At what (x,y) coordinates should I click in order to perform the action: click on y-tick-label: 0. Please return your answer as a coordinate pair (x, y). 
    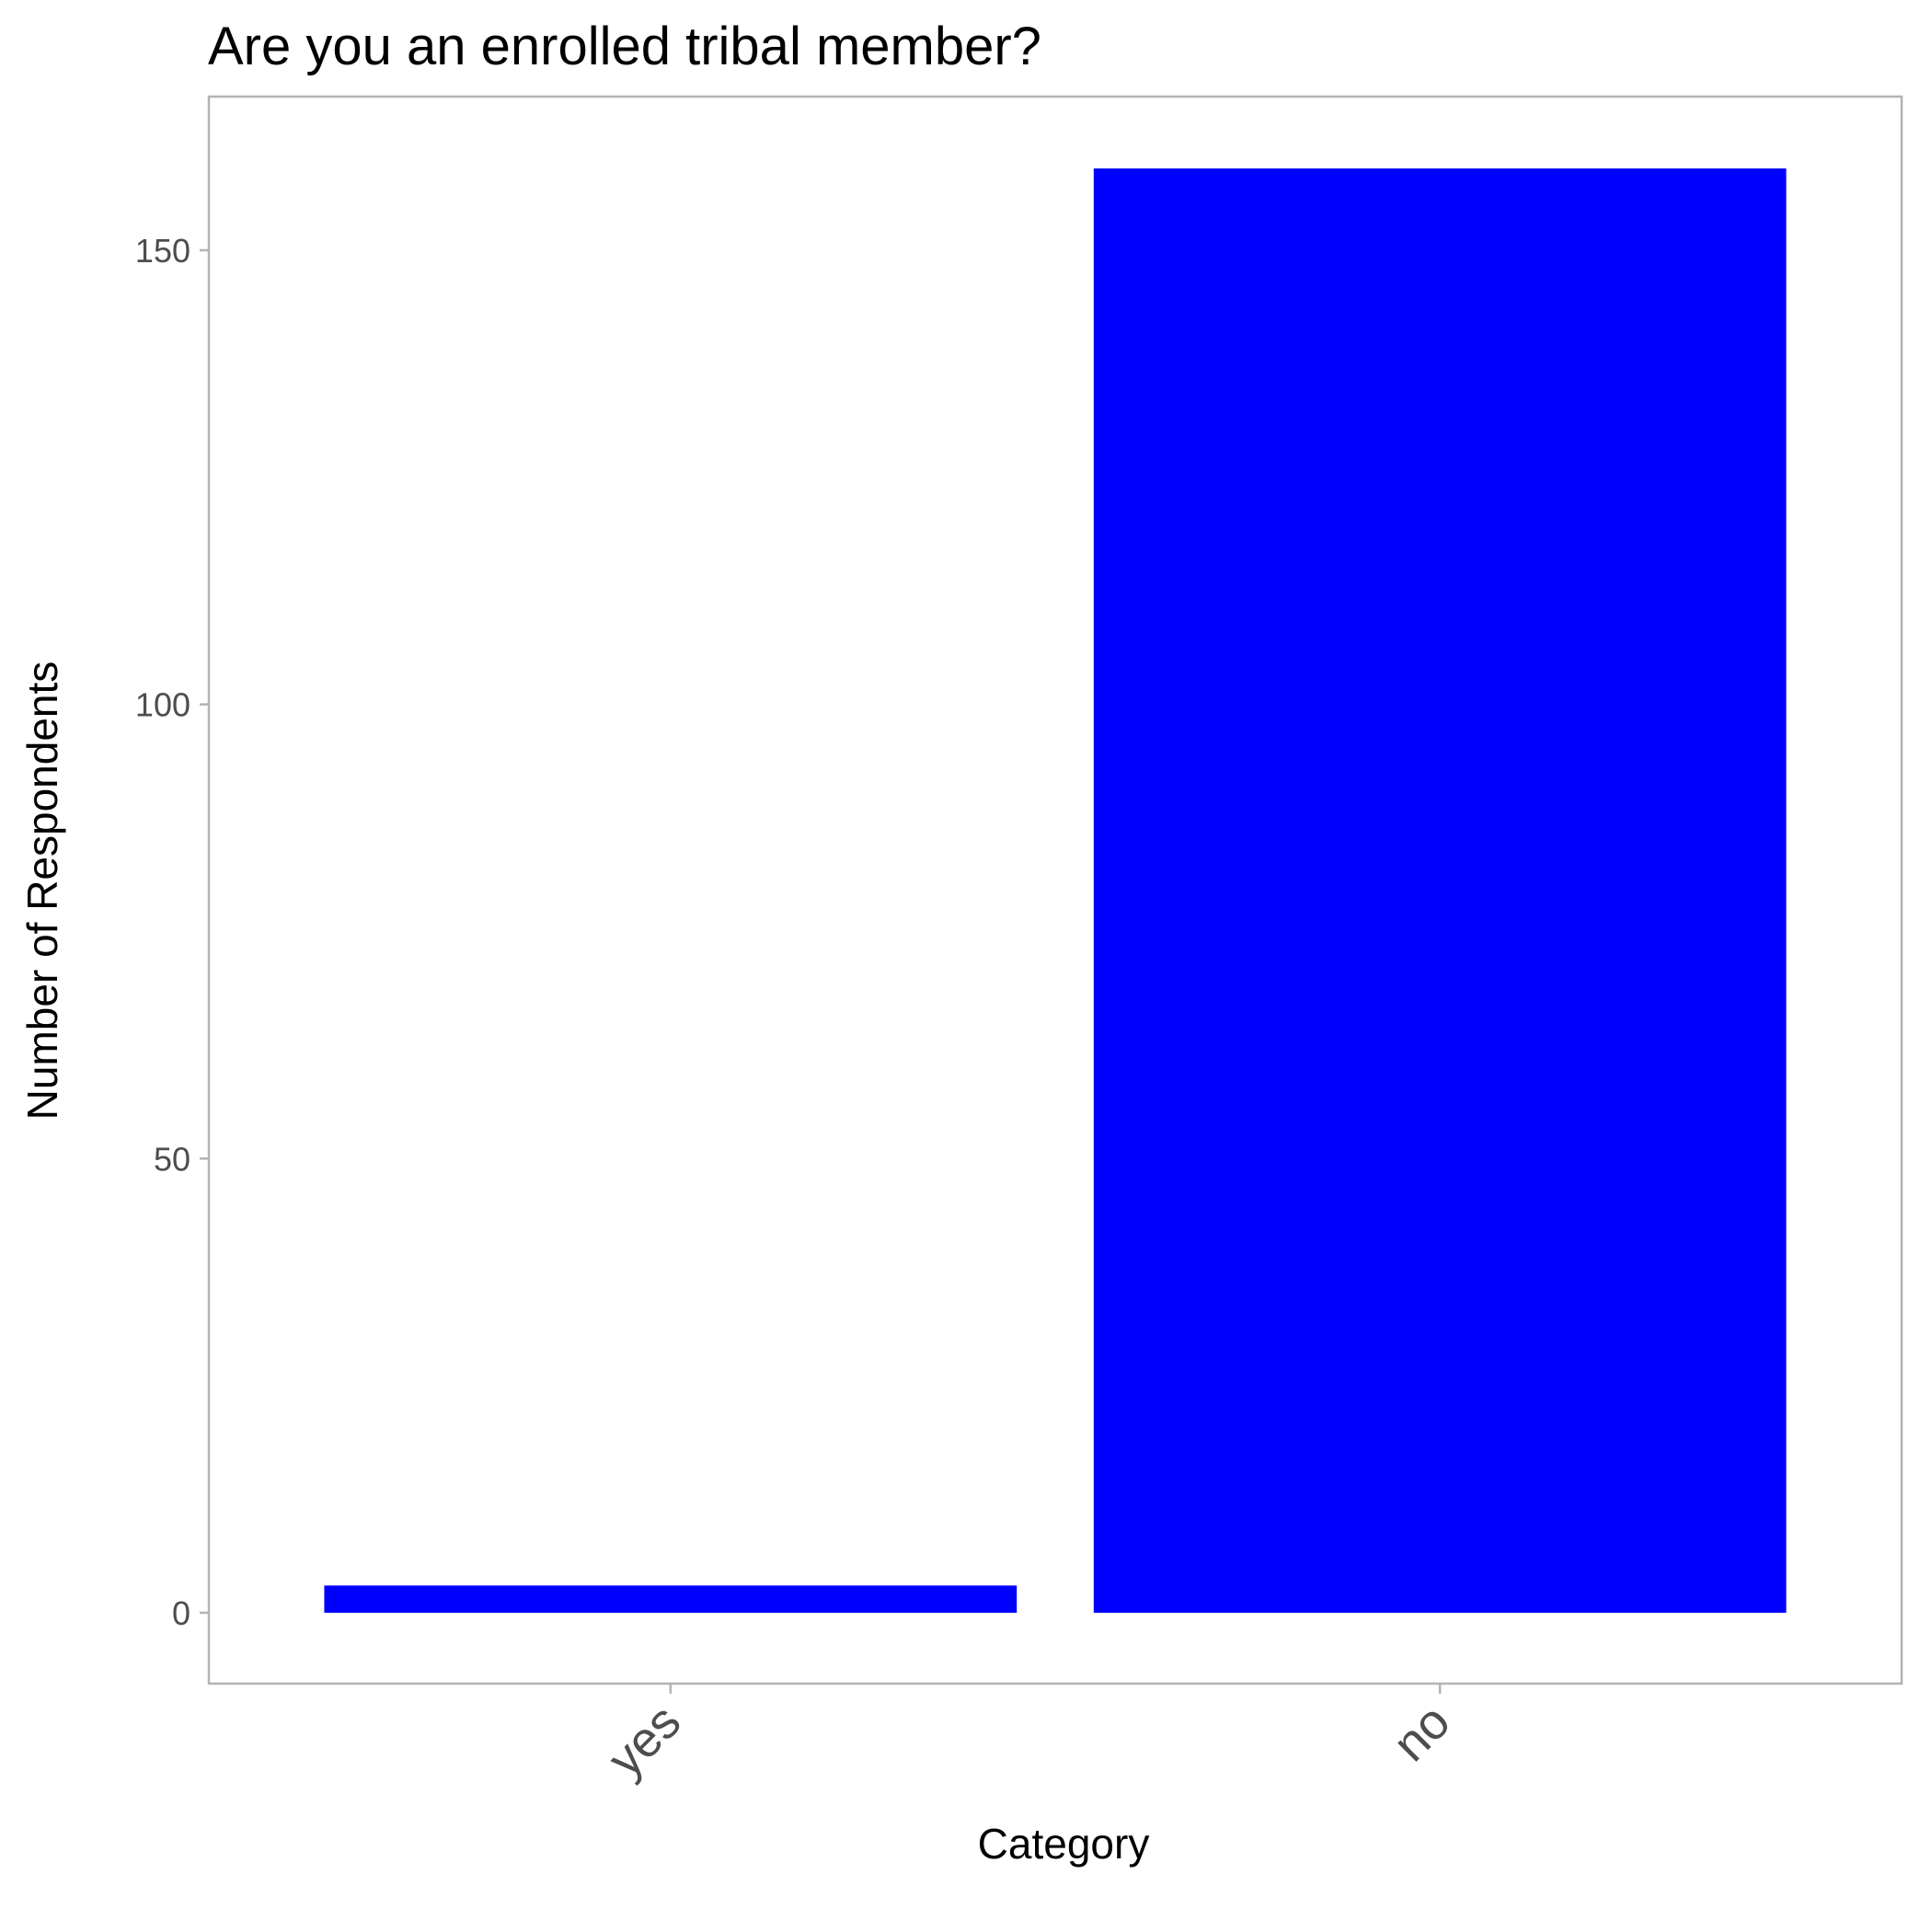
    Looking at the image, I should click on (181, 1613).